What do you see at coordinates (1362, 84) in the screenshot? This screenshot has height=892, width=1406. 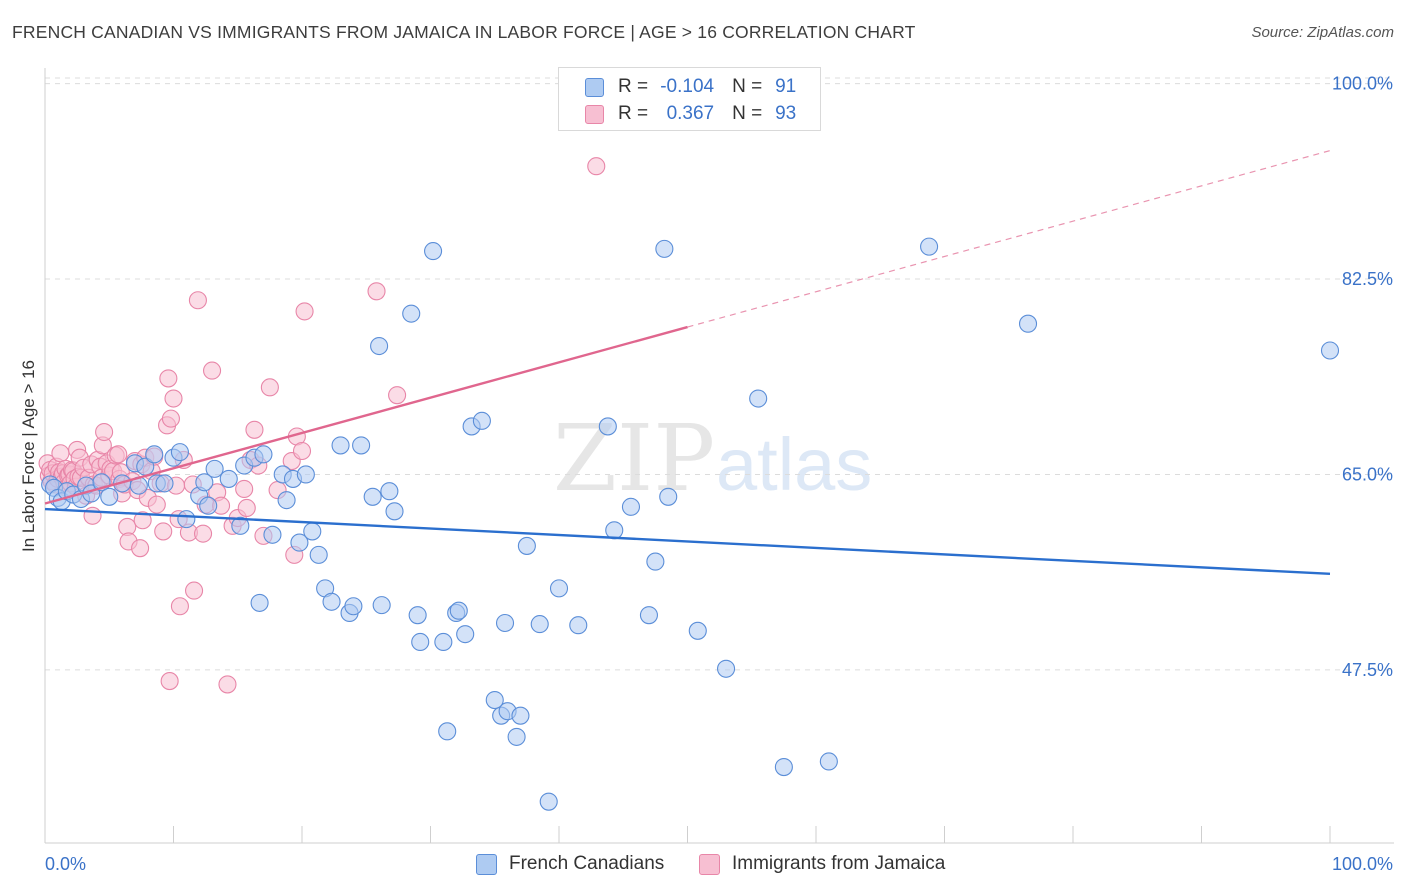 I see `y-tick-label: 100.0%` at bounding box center [1362, 84].